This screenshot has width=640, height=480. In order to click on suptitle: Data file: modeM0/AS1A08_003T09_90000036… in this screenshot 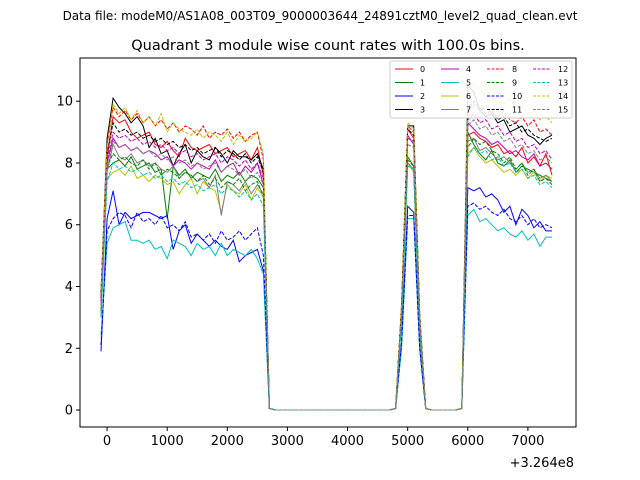, I will do `click(320, 16)`.